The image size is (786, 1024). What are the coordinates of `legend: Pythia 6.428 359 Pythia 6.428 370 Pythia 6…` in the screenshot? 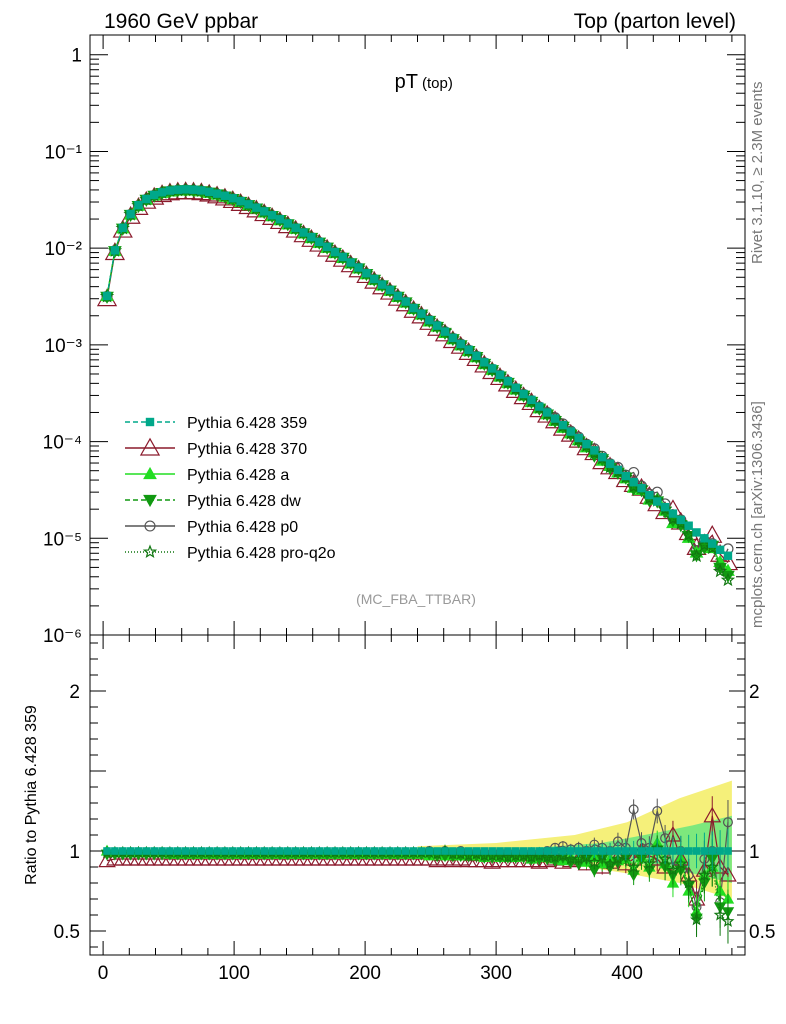 It's located at (230, 488).